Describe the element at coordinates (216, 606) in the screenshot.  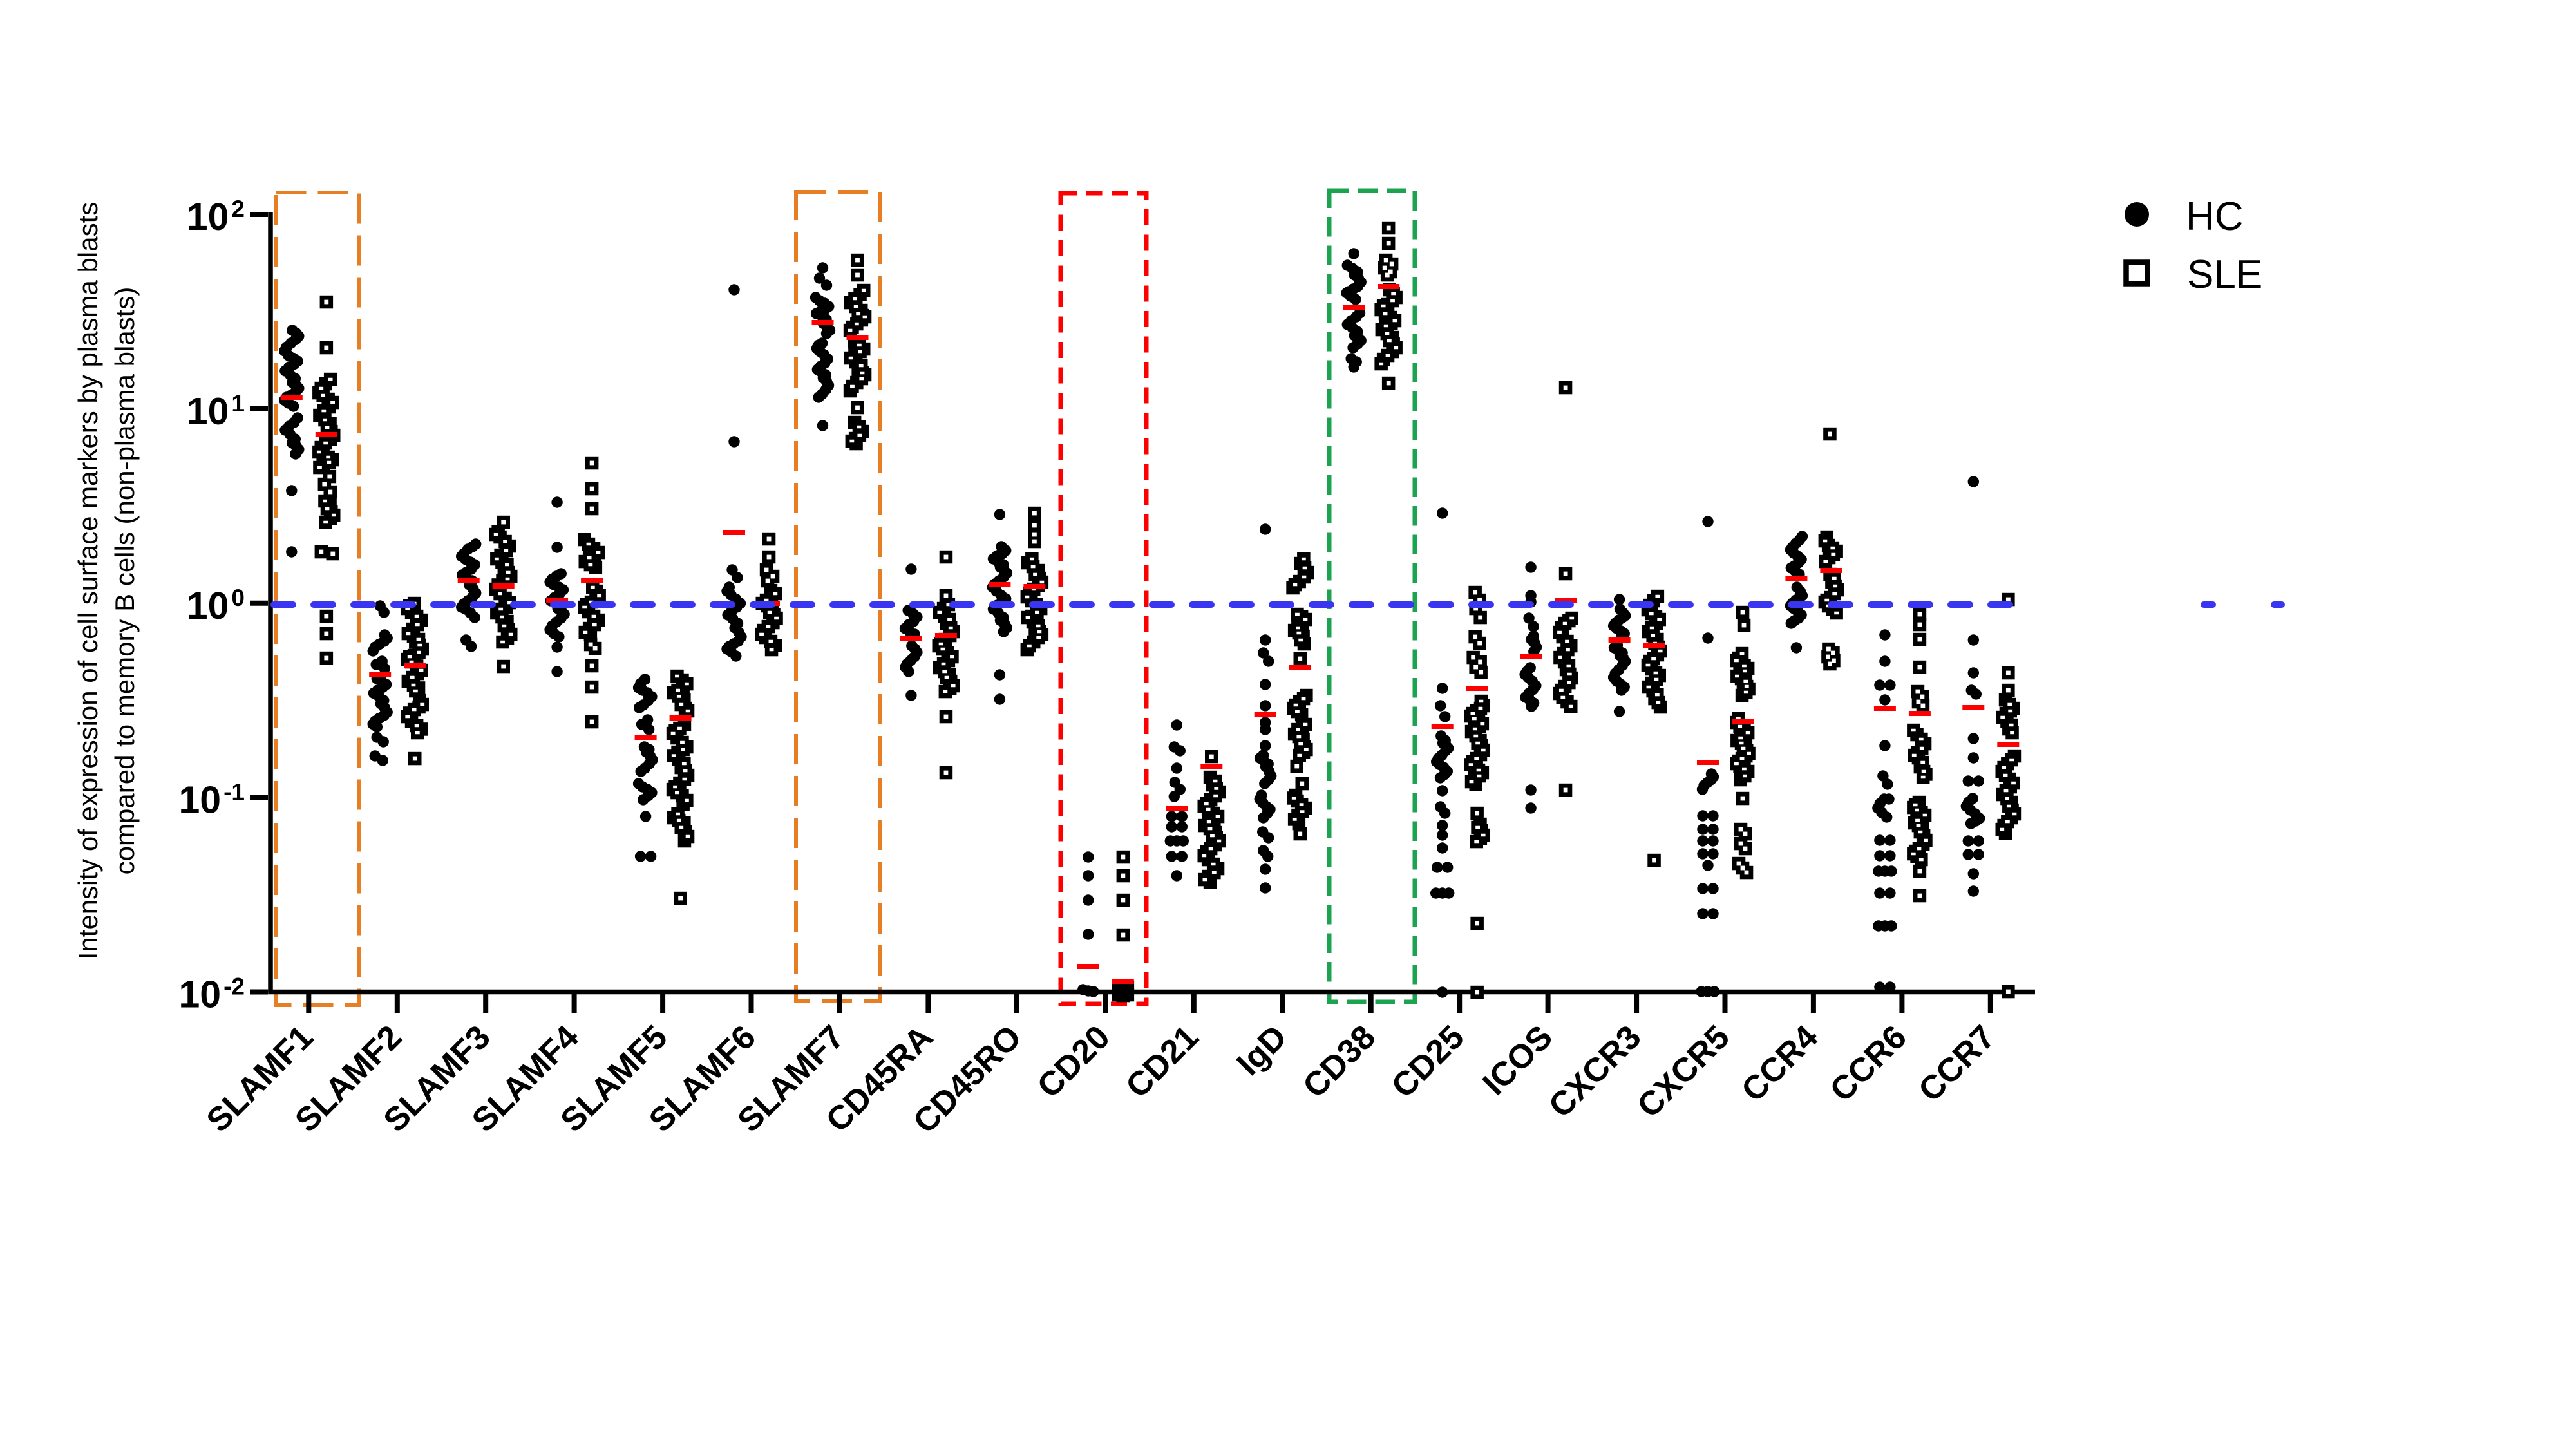
I see `svg-text:100: 10 0` at that location.